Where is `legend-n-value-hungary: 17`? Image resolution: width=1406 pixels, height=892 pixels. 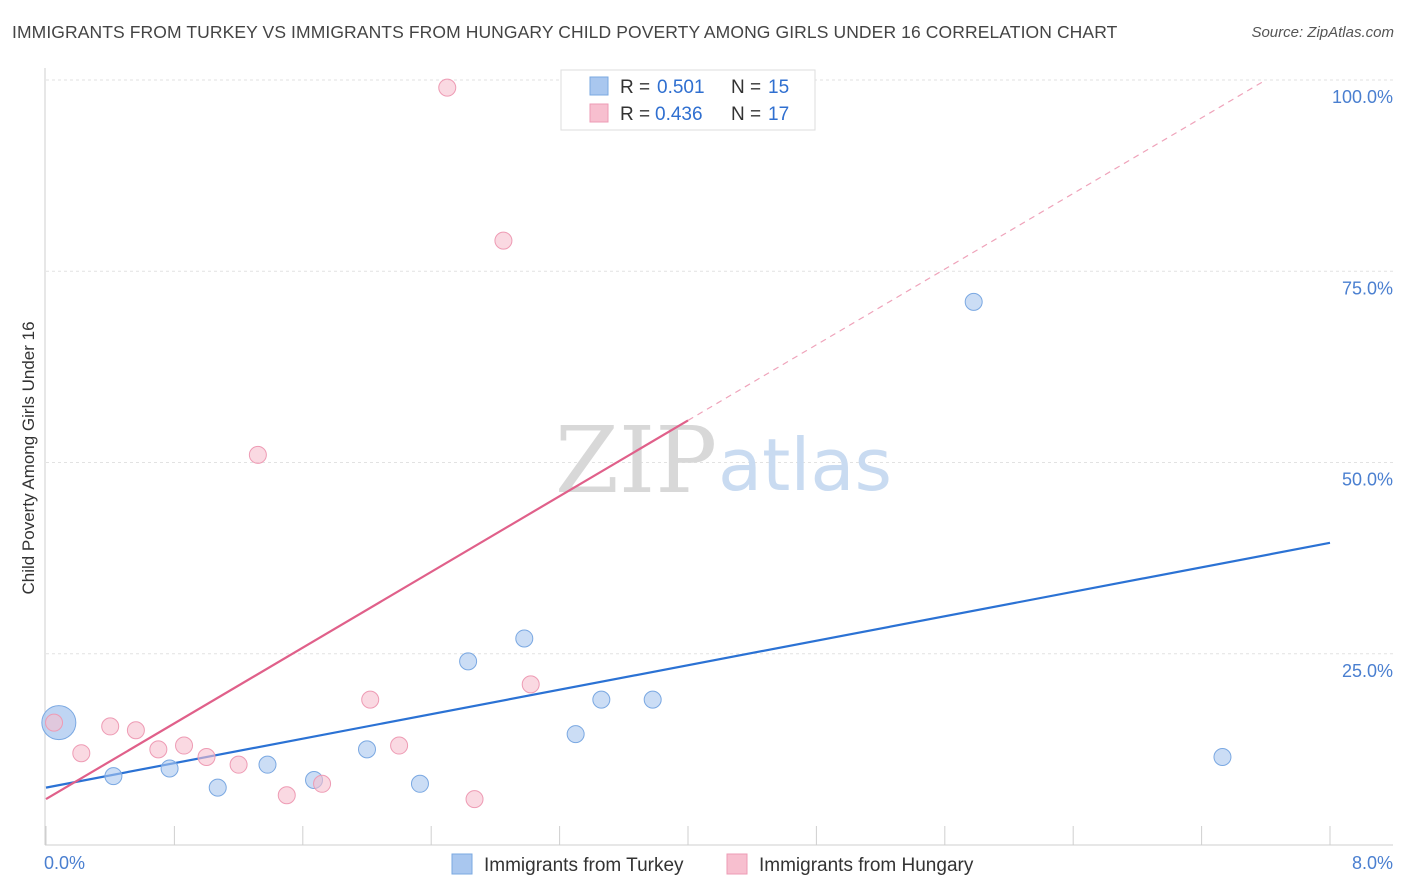 legend-n-value-hungary: 17 is located at coordinates (778, 114).